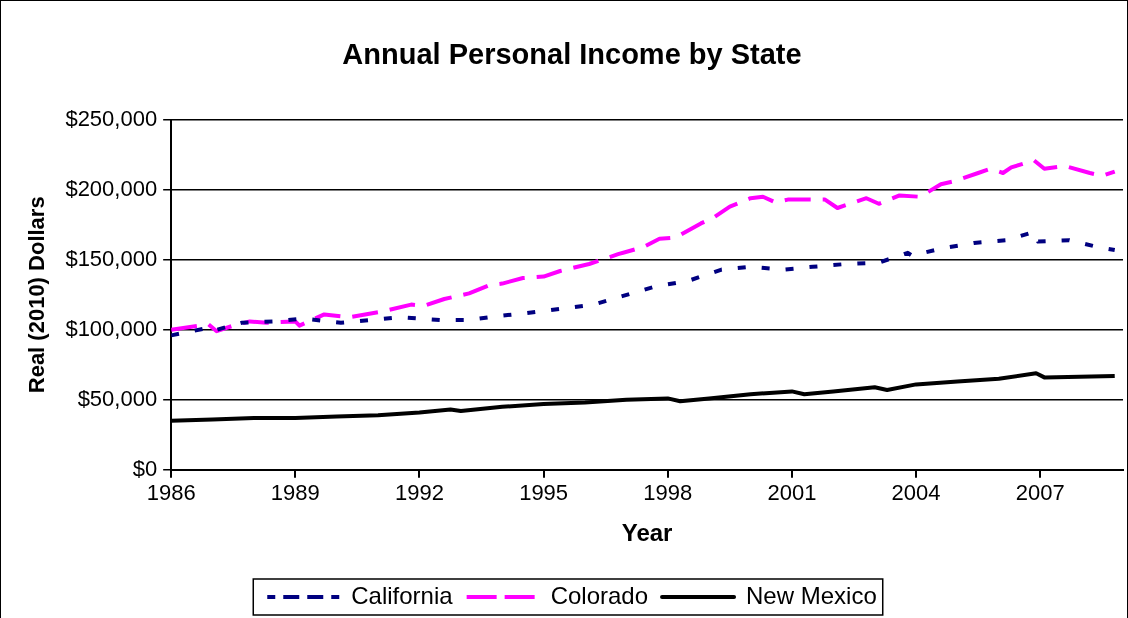  Describe the element at coordinates (419, 493) in the screenshot. I see `x-tick-label: 1992` at that location.